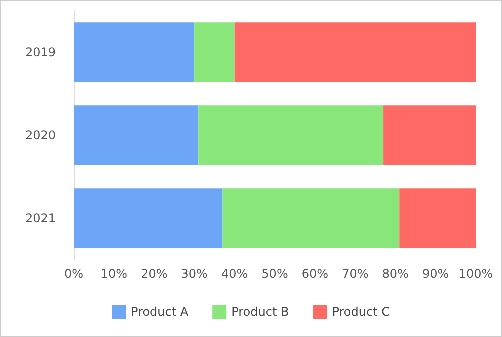  I want to click on y-tick-label: 2019, so click(40, 53).